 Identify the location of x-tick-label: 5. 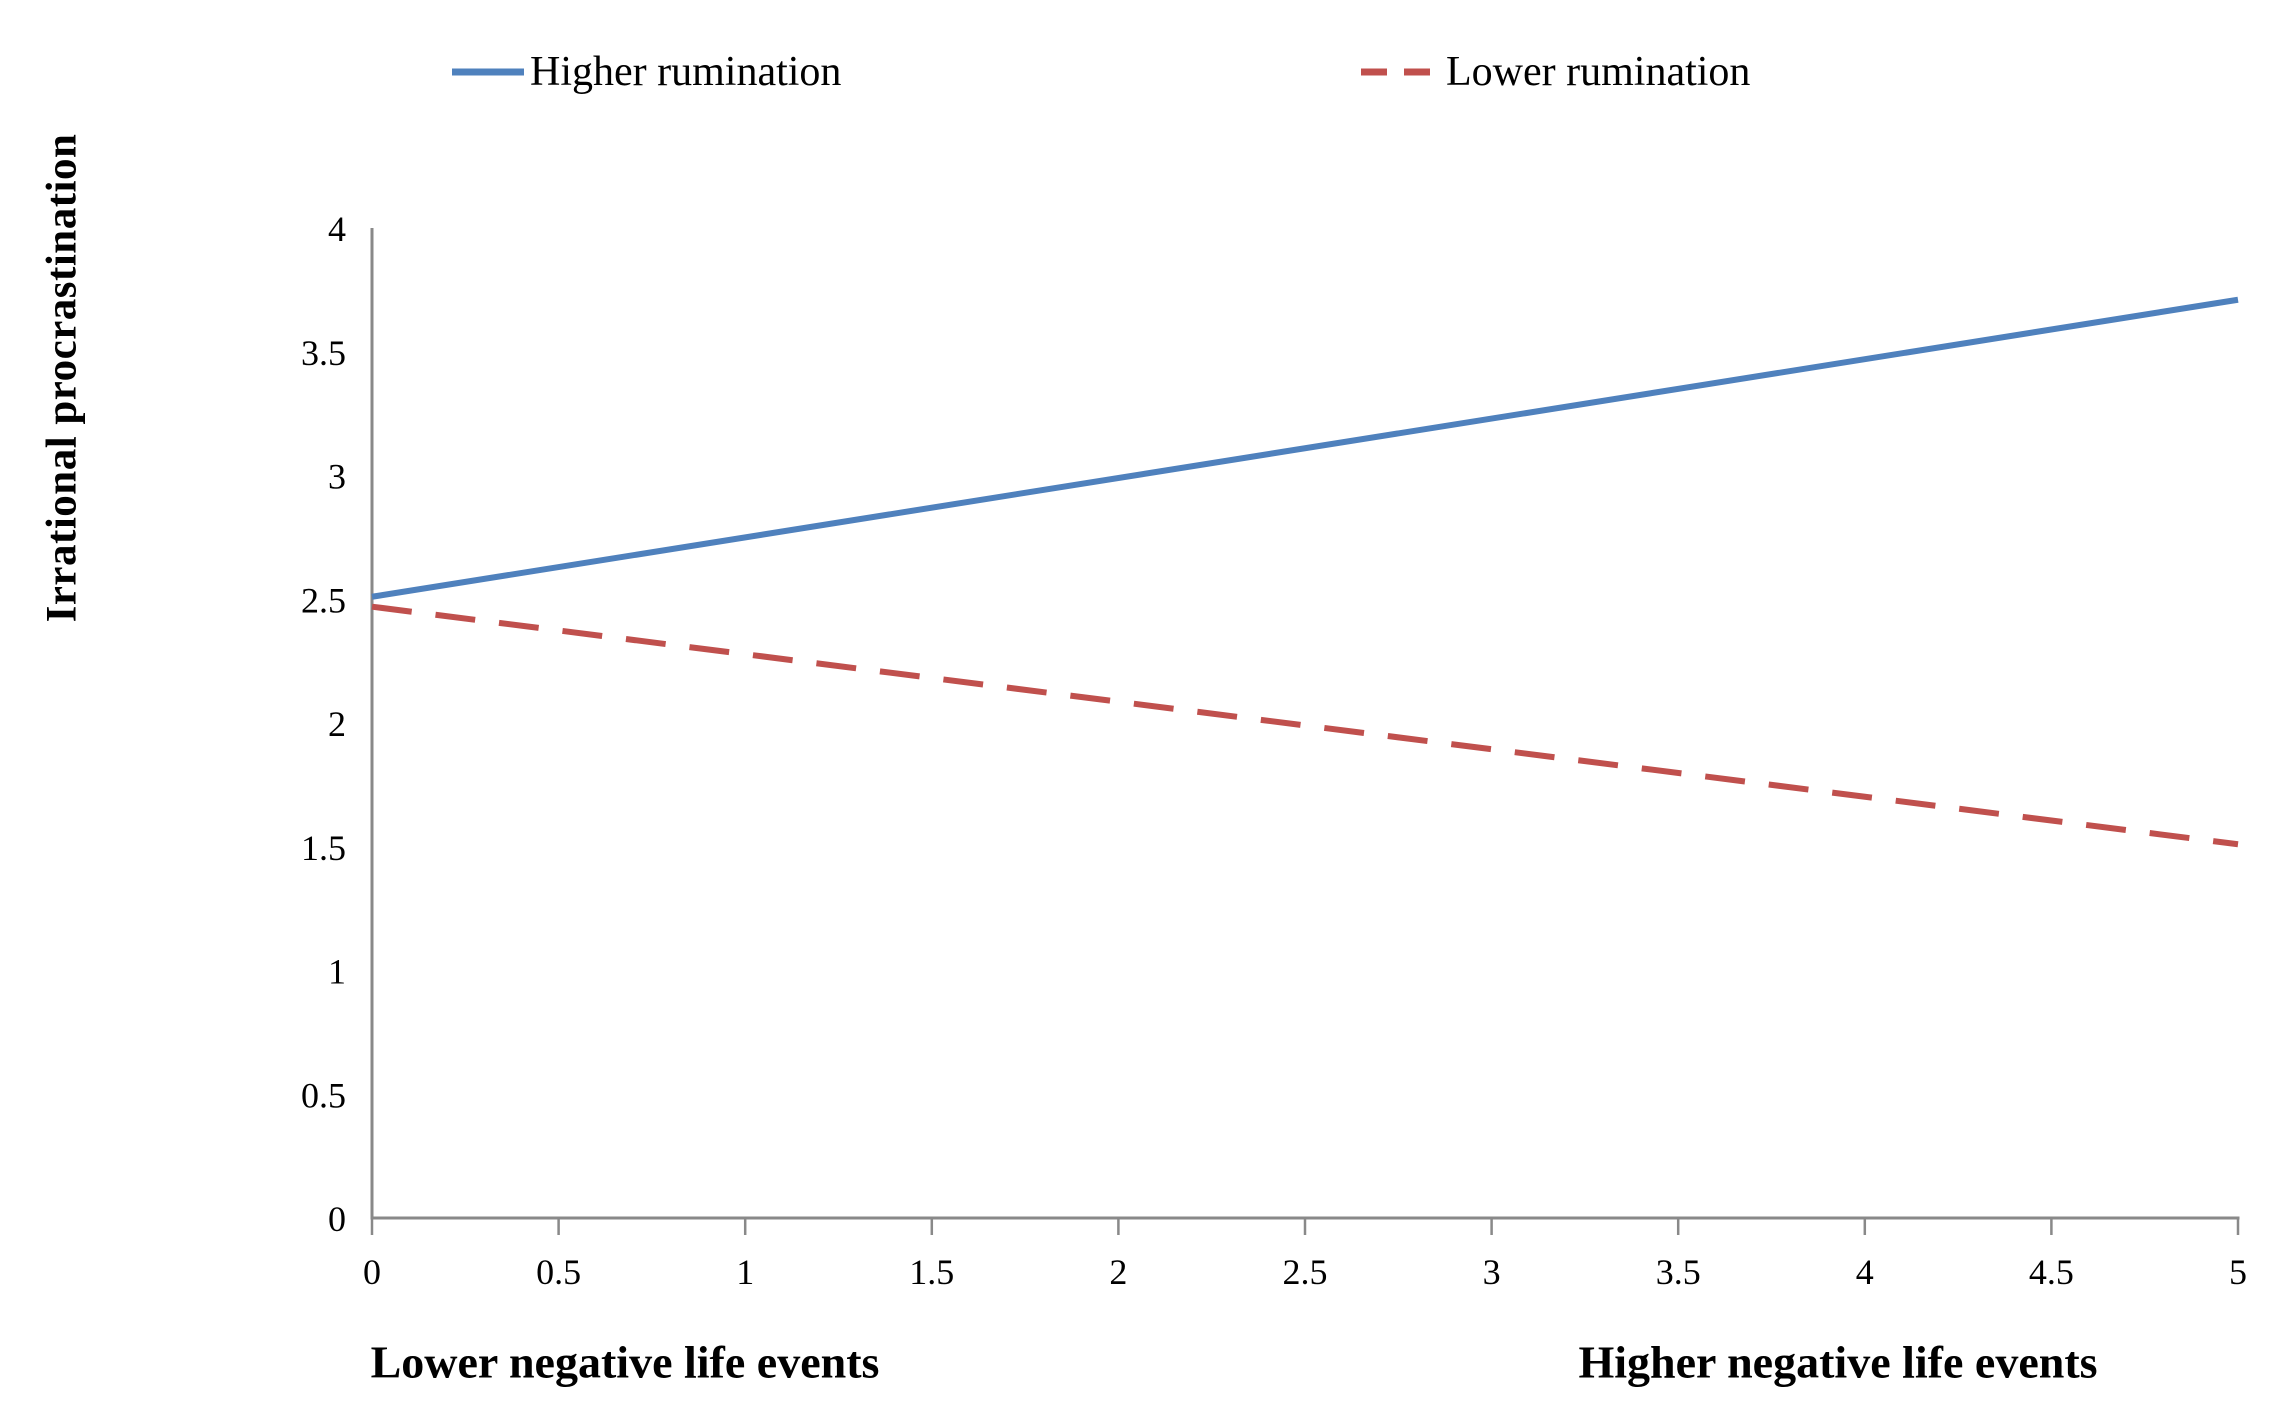
(2238, 1272).